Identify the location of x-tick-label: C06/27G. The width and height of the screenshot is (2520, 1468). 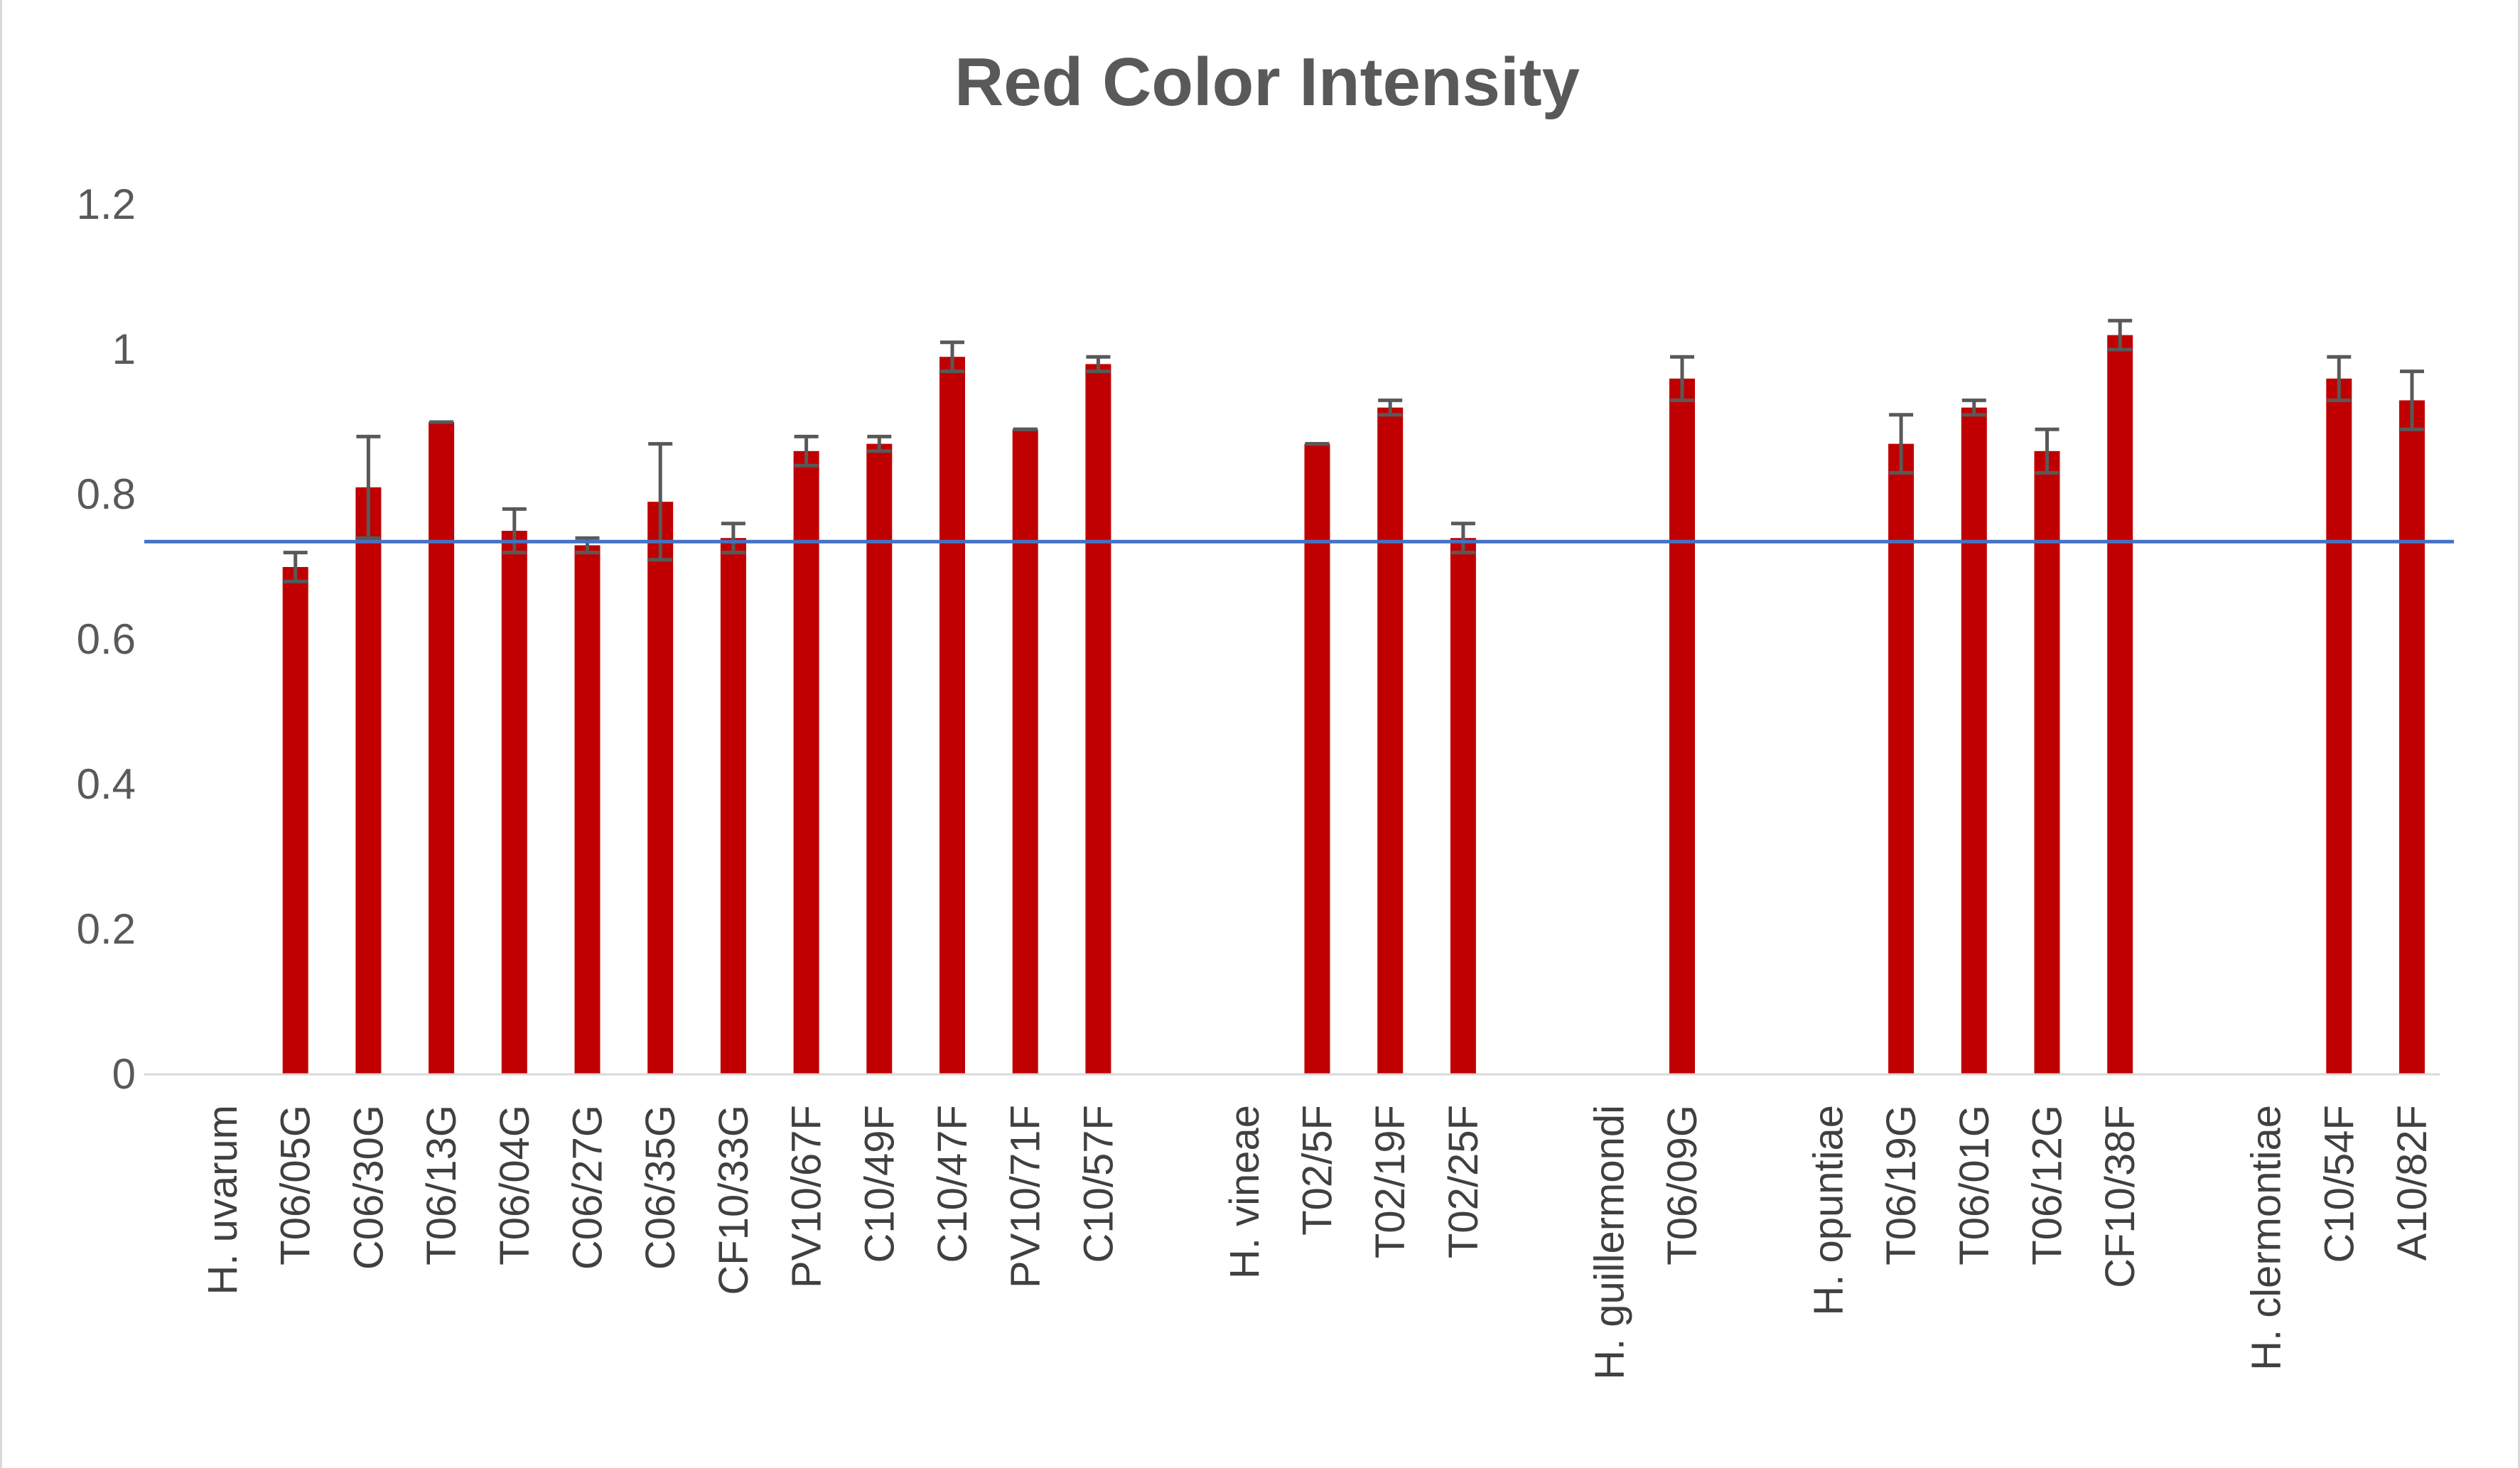
(588, 1187).